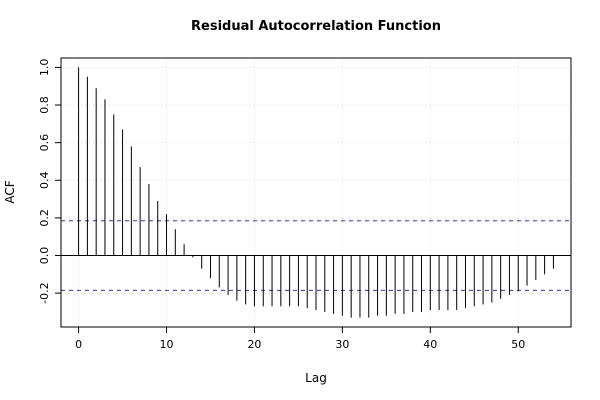 Image resolution: width=600 pixels, height=400 pixels. What do you see at coordinates (316, 26) in the screenshot?
I see `chart-title: Residual Autocorrelation Function` at bounding box center [316, 26].